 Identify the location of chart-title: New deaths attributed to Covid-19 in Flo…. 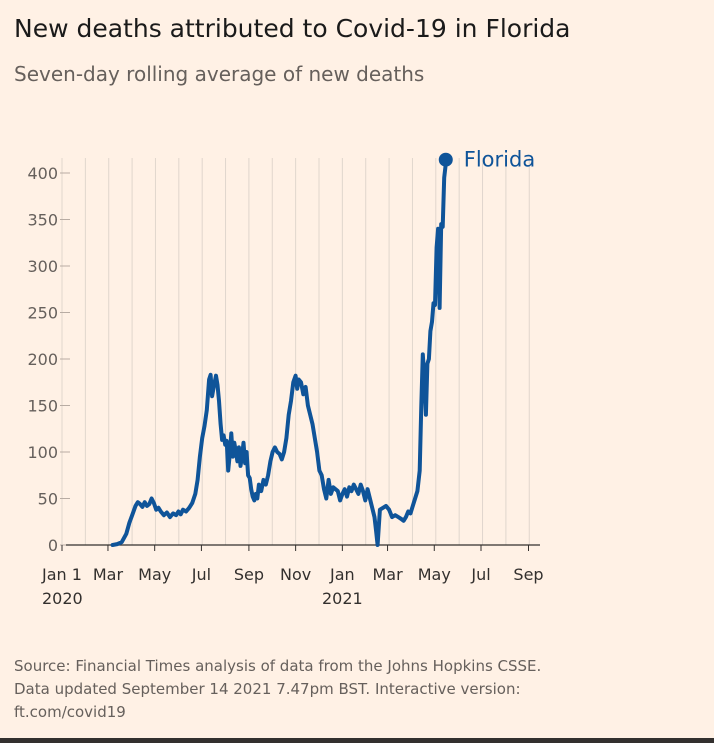
(292, 28).